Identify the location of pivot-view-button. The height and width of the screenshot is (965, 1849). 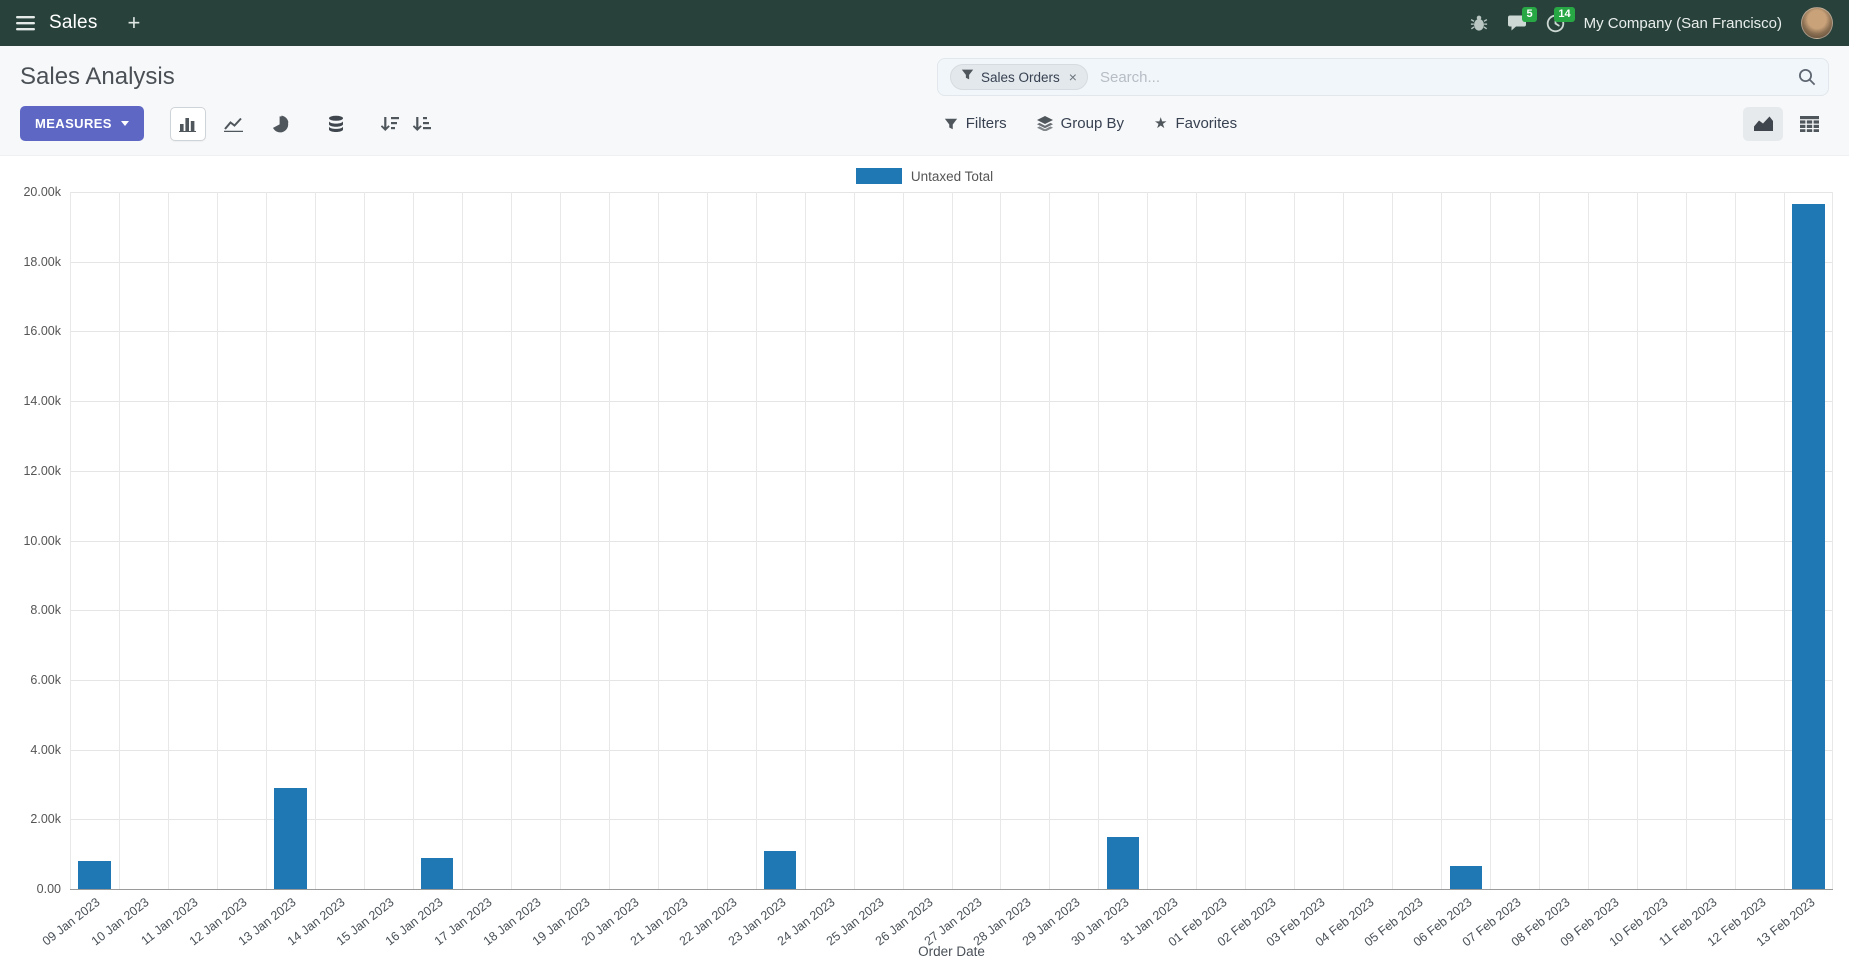
(1809, 124).